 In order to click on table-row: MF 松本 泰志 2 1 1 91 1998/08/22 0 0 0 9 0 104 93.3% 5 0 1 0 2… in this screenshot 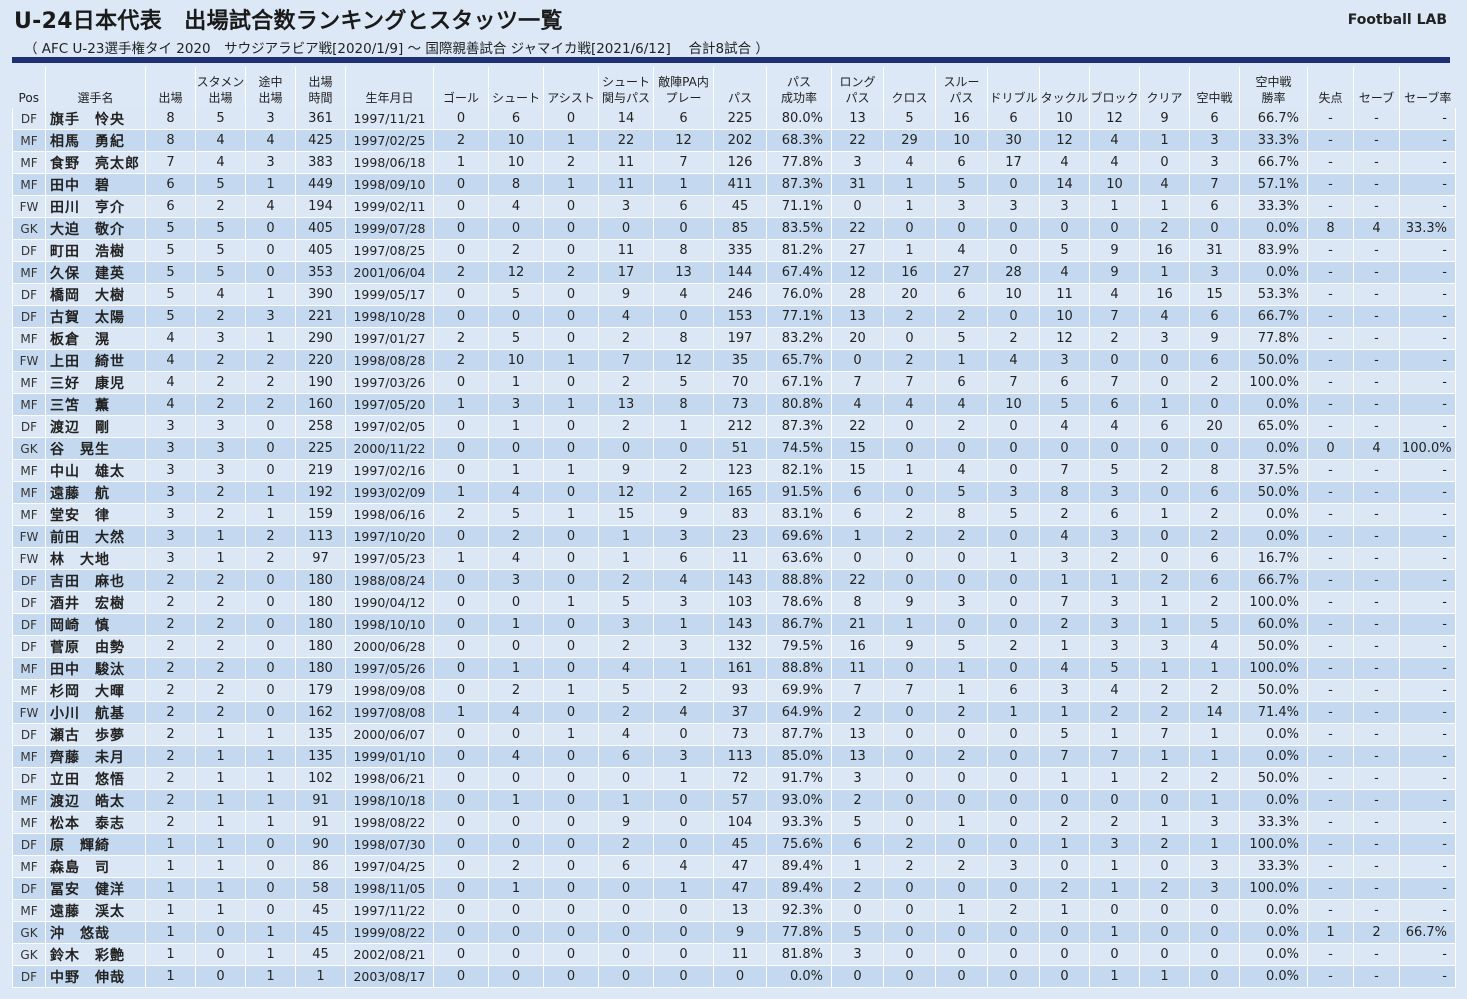, I will do `click(734, 822)`.